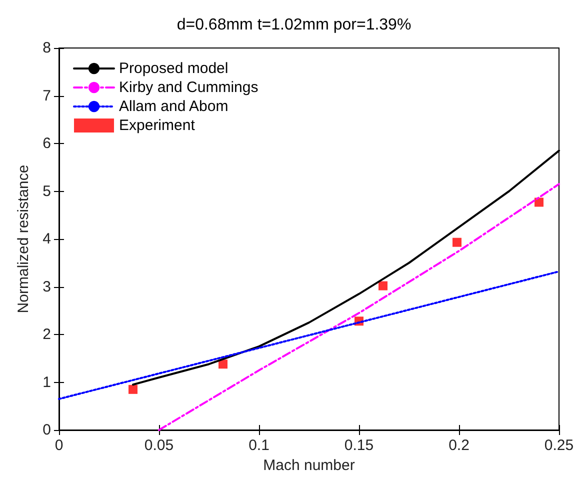 The width and height of the screenshot is (588, 495). I want to click on legend-label: Proposed model, so click(173, 68).